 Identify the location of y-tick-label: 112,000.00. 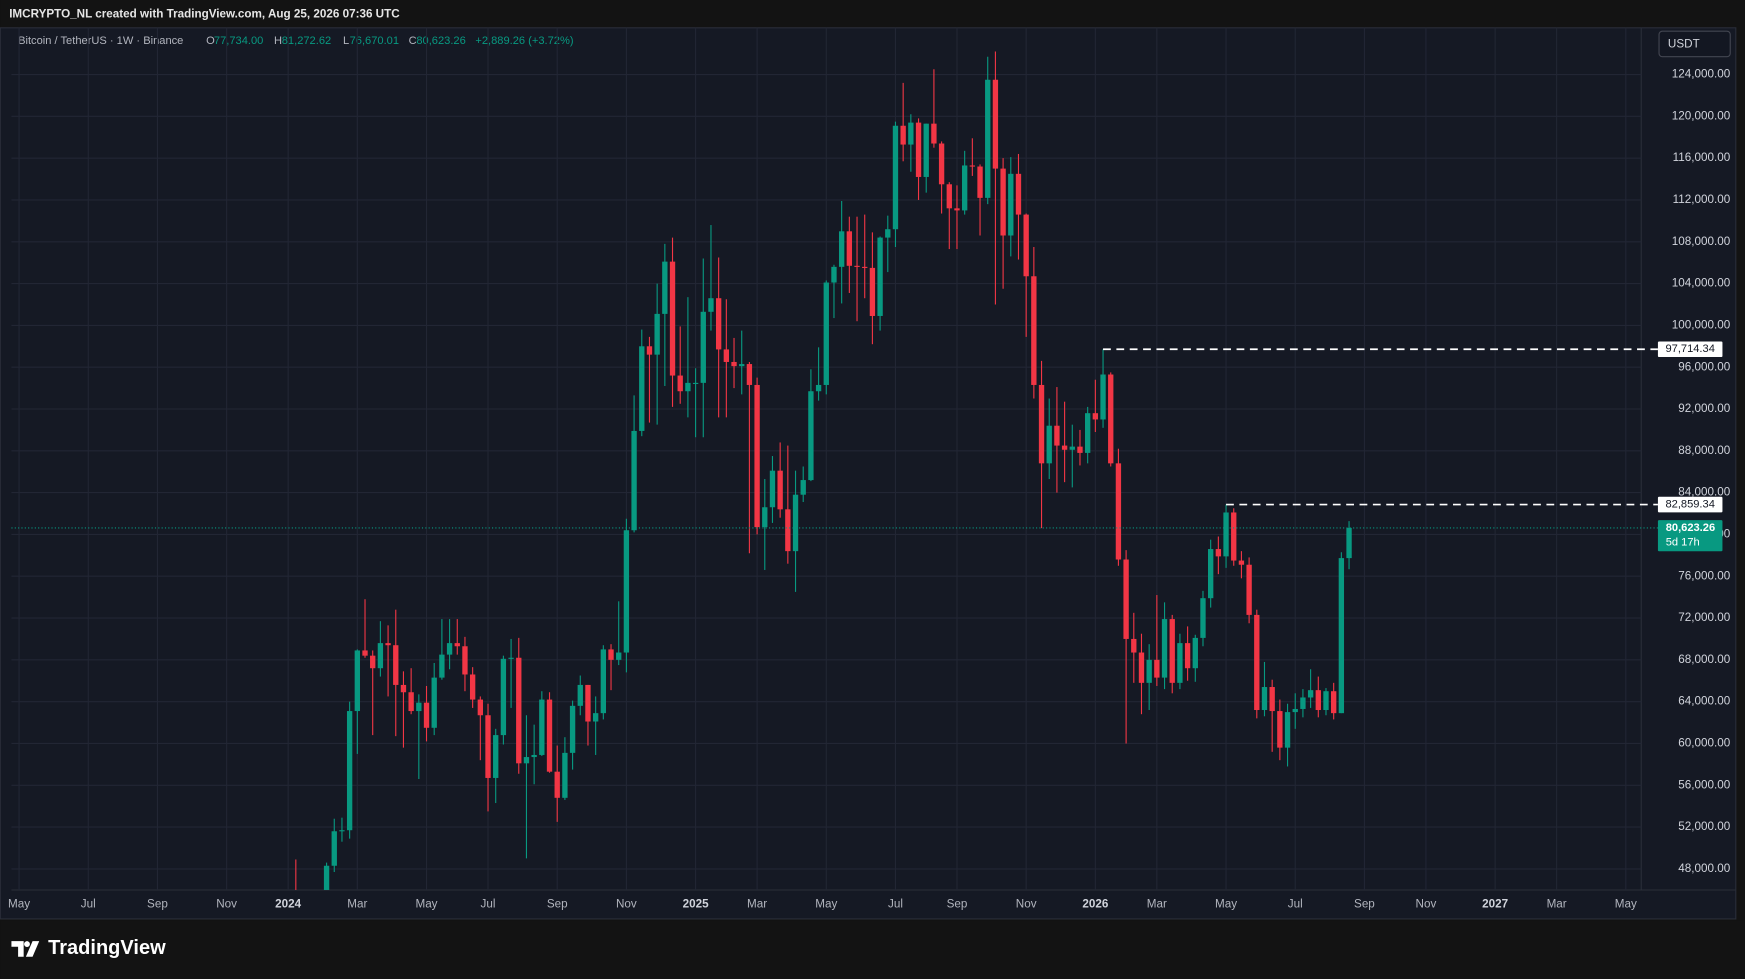
(1702, 199).